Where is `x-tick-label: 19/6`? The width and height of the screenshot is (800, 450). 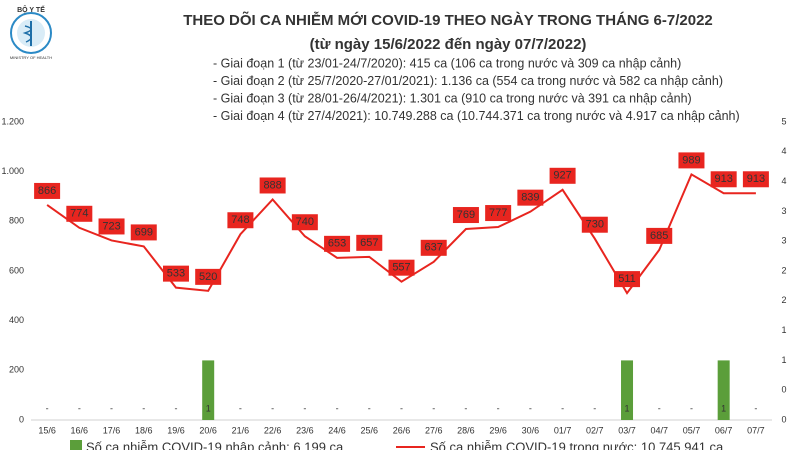
x-tick-label: 19/6 is located at coordinates (176, 430).